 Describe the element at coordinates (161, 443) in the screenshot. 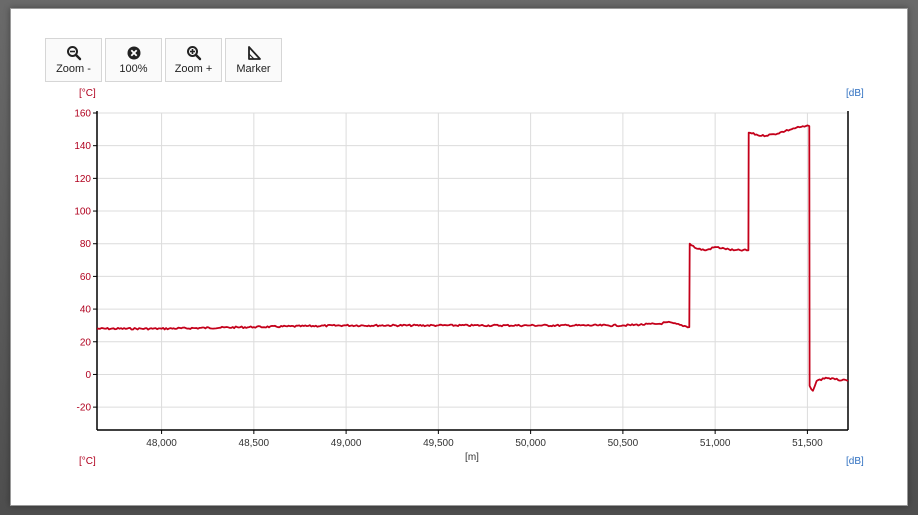

I see `x-tick-label: 48,000` at that location.